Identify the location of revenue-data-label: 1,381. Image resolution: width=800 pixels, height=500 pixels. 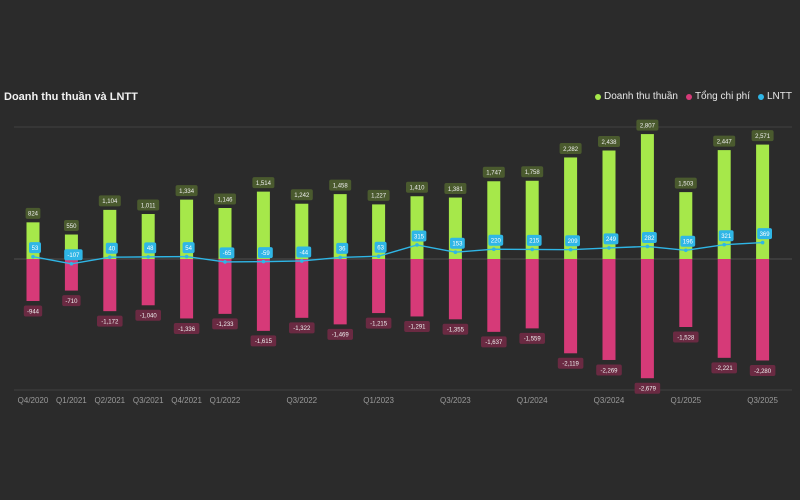
(456, 190).